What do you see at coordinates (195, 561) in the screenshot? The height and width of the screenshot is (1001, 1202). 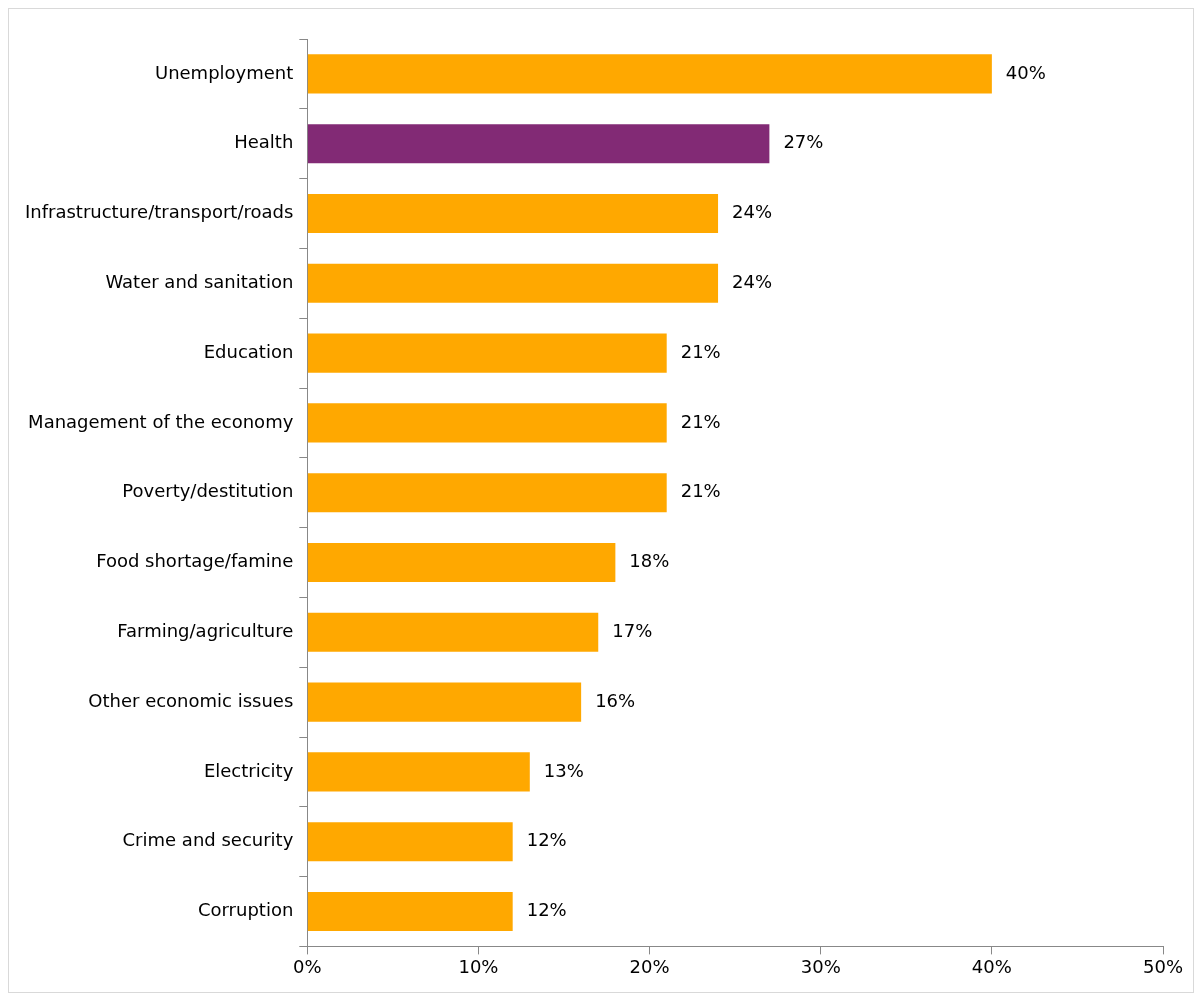 I see `y-tick-label: Food shortage/famine` at bounding box center [195, 561].